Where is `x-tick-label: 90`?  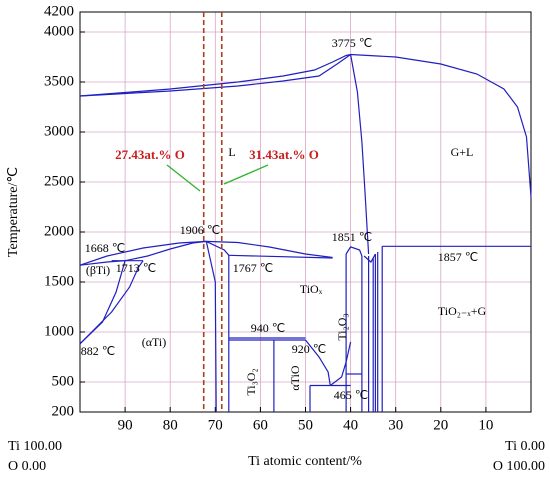 x-tick-label: 90 is located at coordinates (125, 425).